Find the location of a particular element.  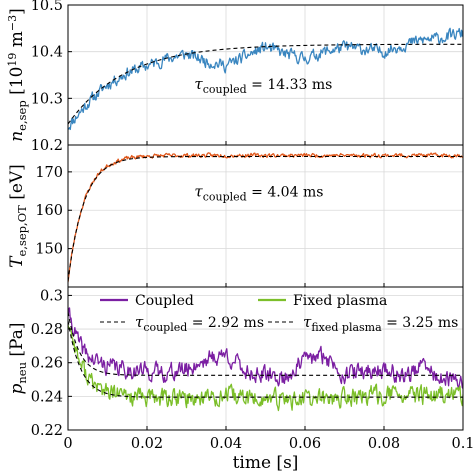

y-tick-label: 10.2 is located at coordinates (47, 146).